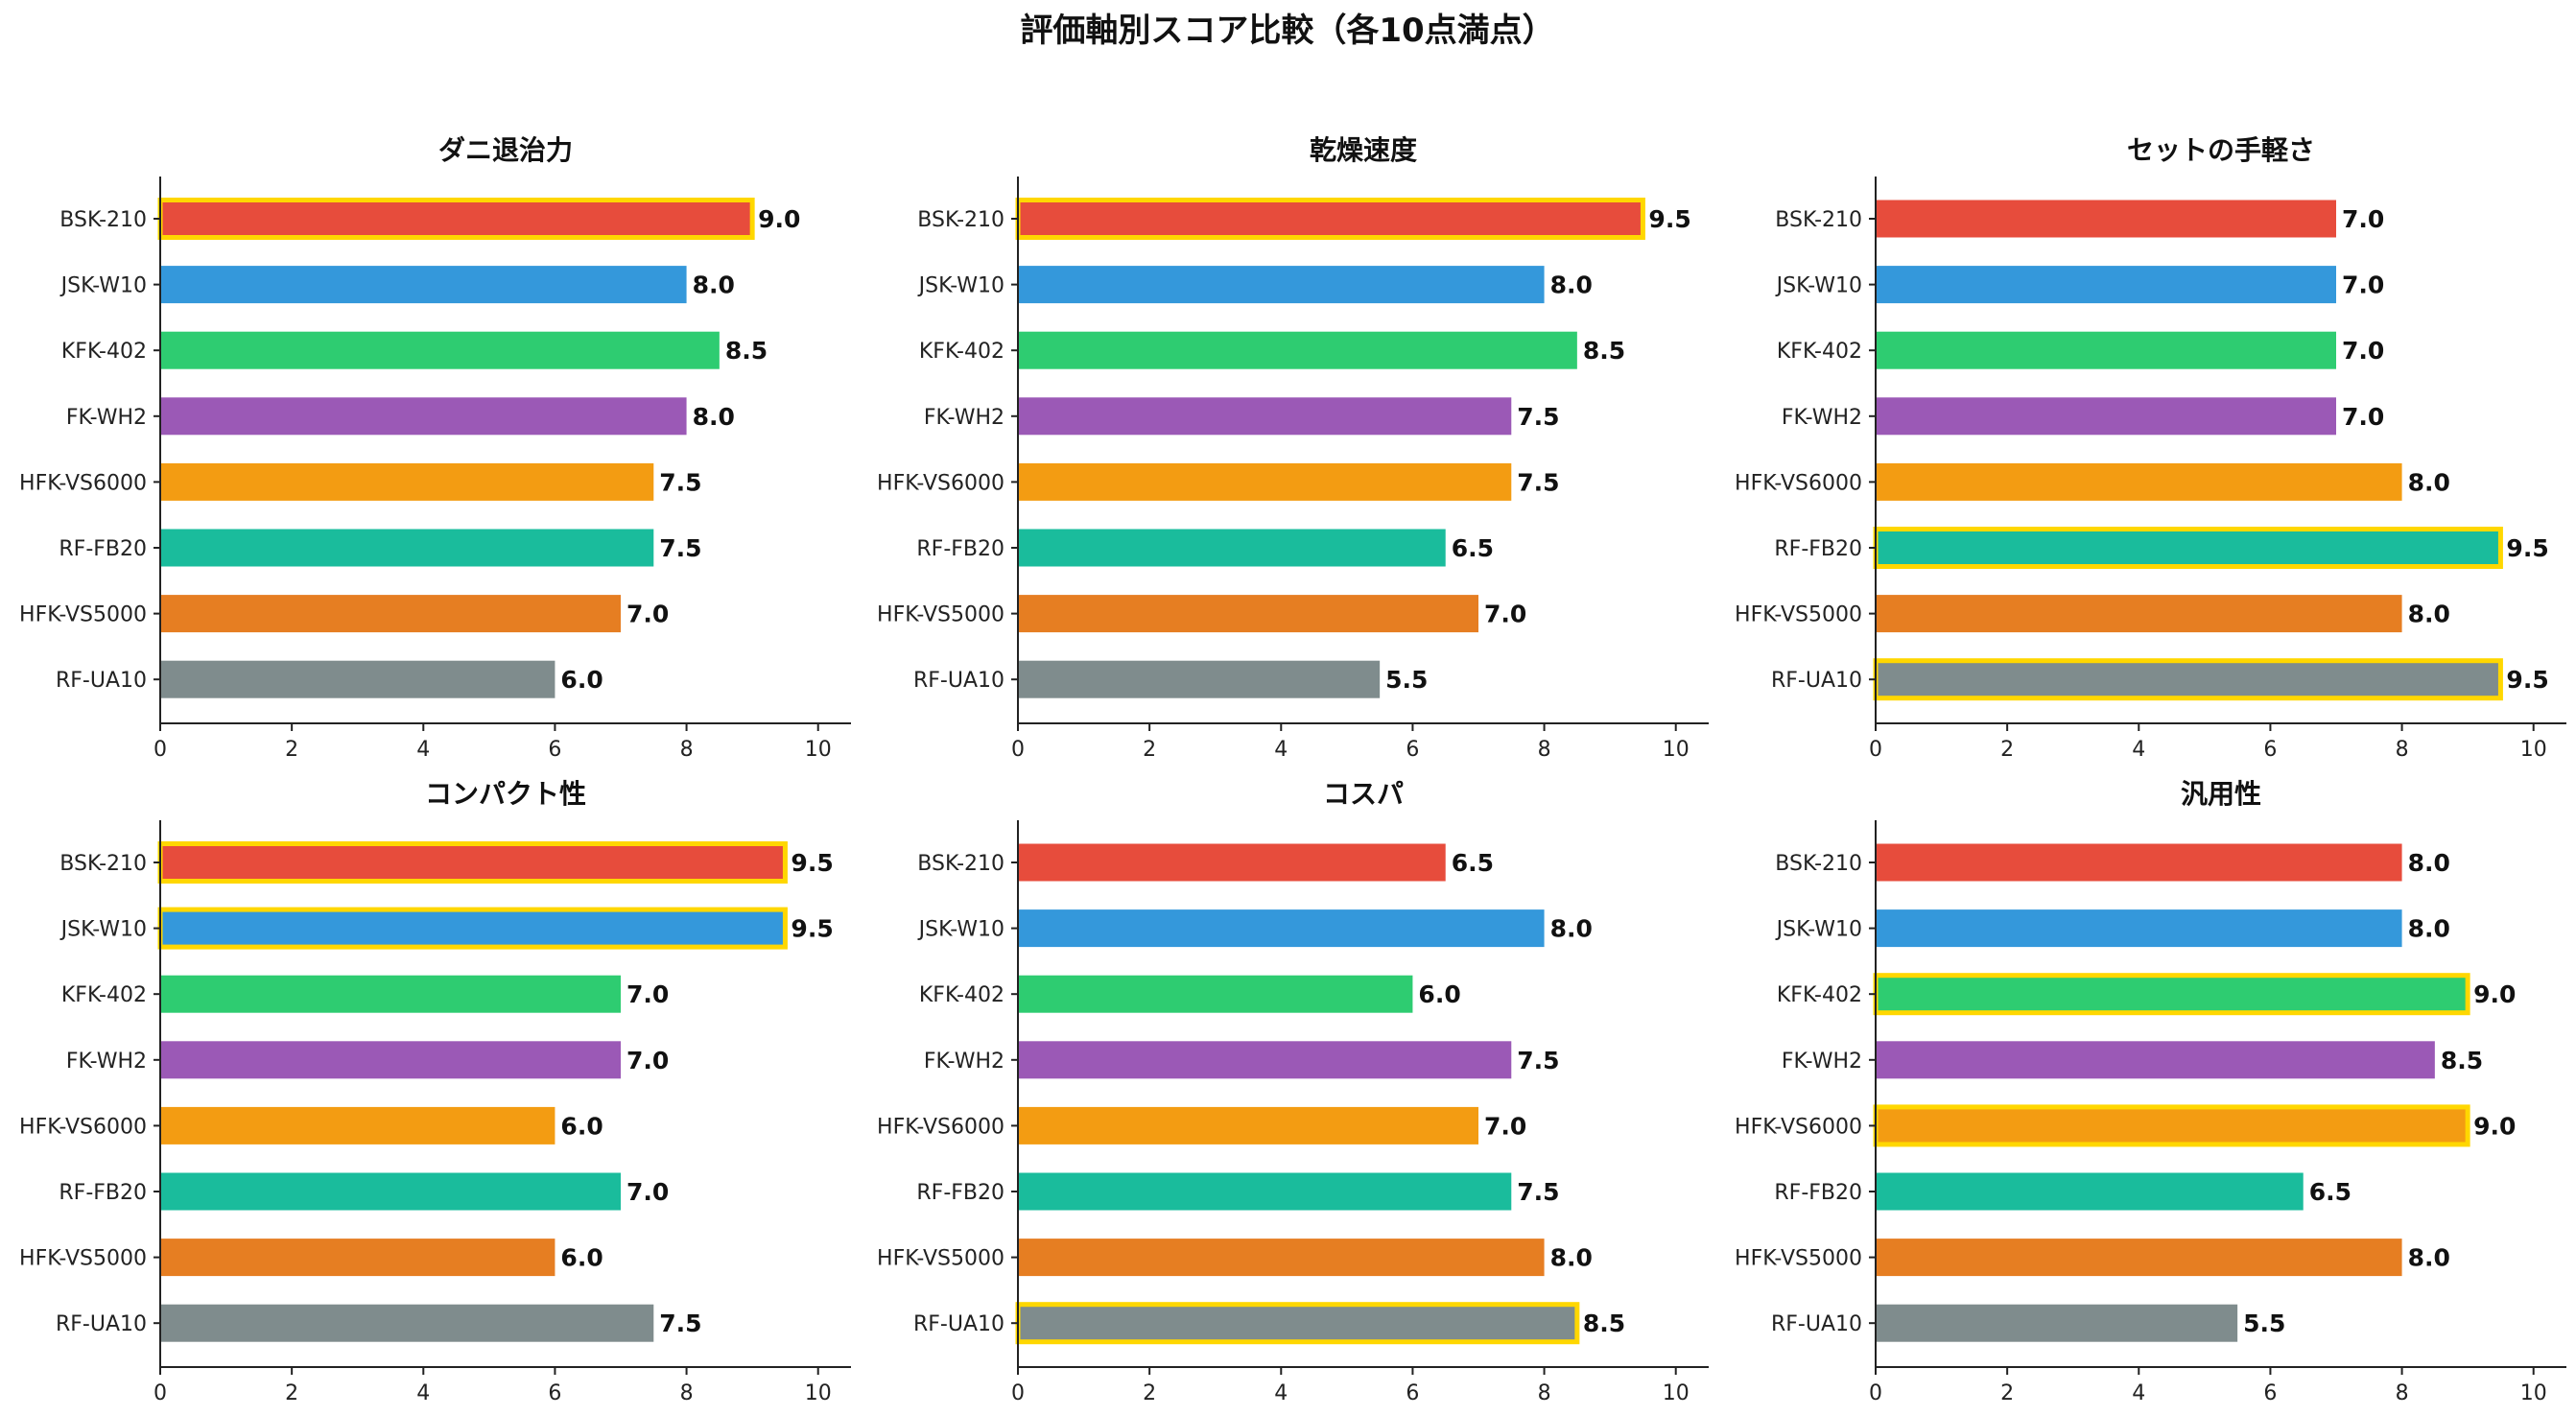 The width and height of the screenshot is (2576, 1416). Describe the element at coordinates (2527, 680) in the screenshot. I see `value-label-rf-ua10: 9.5` at that location.